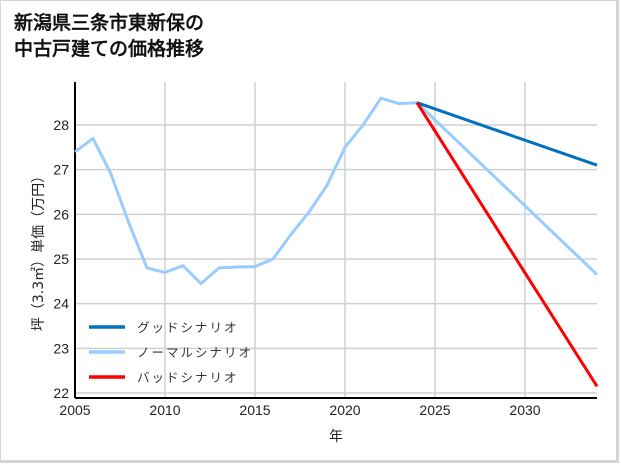  I want to click on x-tick-label: 2005, so click(74, 410).